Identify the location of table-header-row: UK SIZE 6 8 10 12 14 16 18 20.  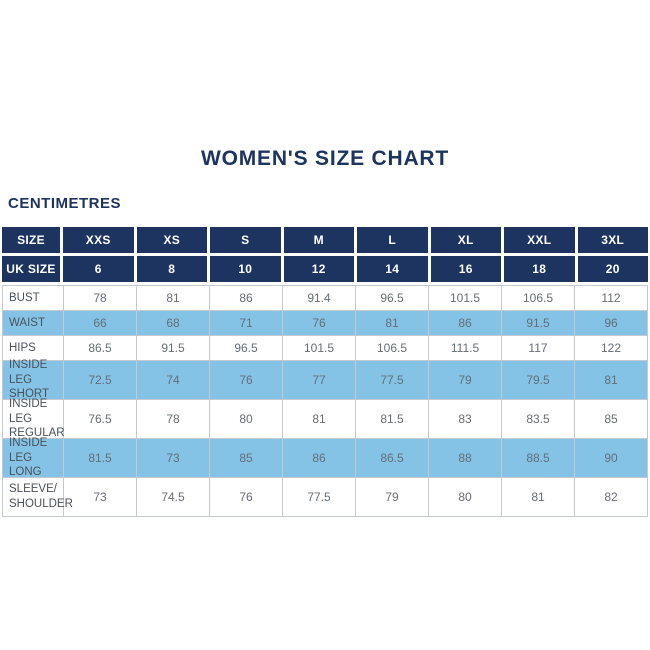
(325, 269).